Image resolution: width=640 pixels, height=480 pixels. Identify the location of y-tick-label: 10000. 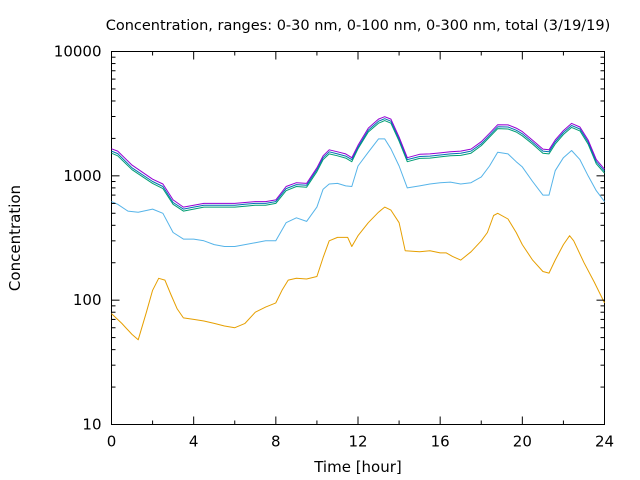
(78, 52).